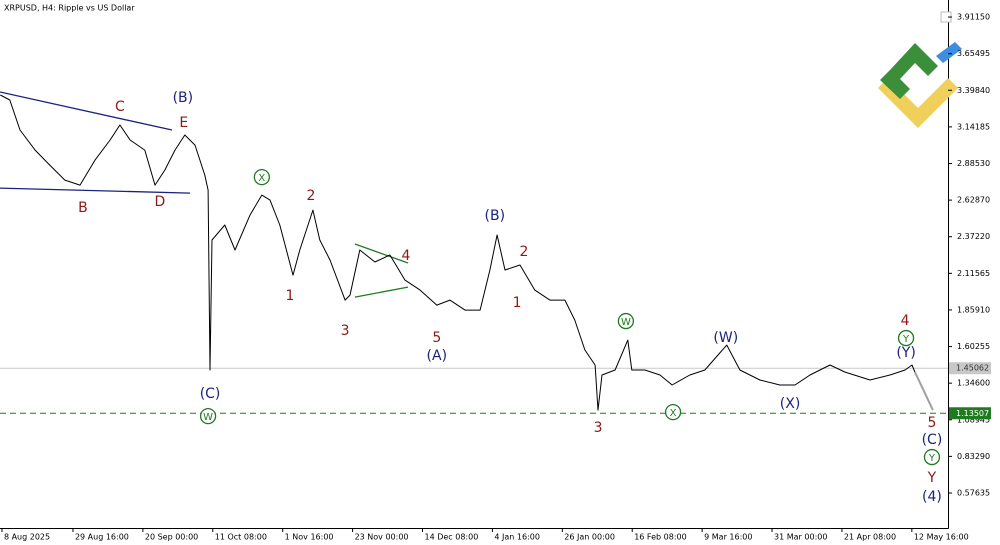  I want to click on y-tick-label: 3.91150, so click(973, 17).